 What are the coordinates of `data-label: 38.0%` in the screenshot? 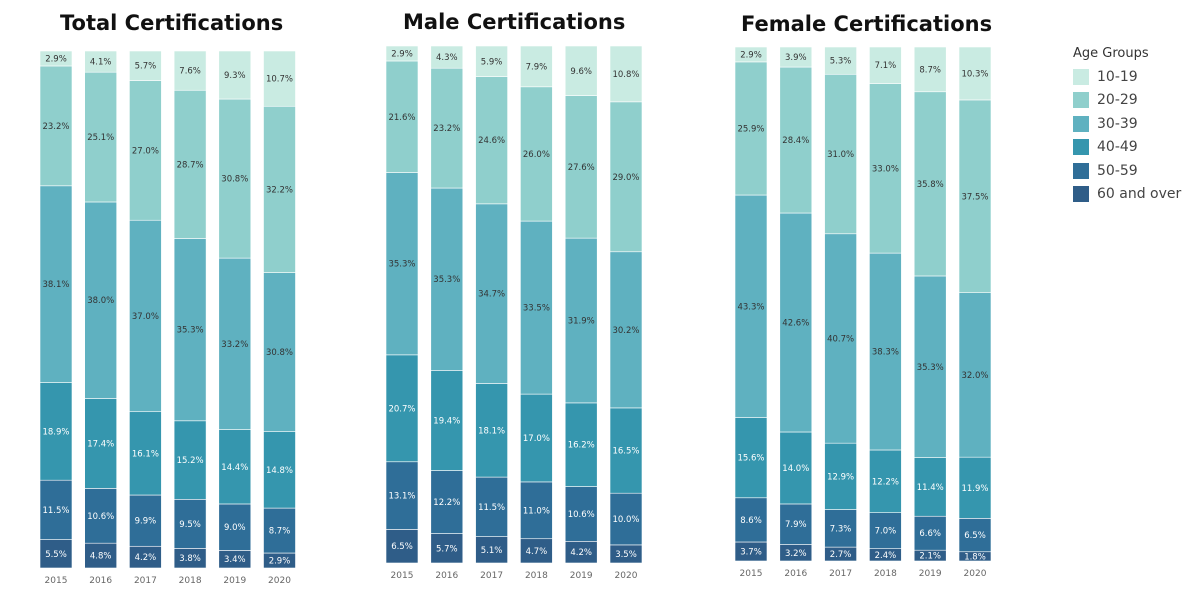 It's located at (100, 301).